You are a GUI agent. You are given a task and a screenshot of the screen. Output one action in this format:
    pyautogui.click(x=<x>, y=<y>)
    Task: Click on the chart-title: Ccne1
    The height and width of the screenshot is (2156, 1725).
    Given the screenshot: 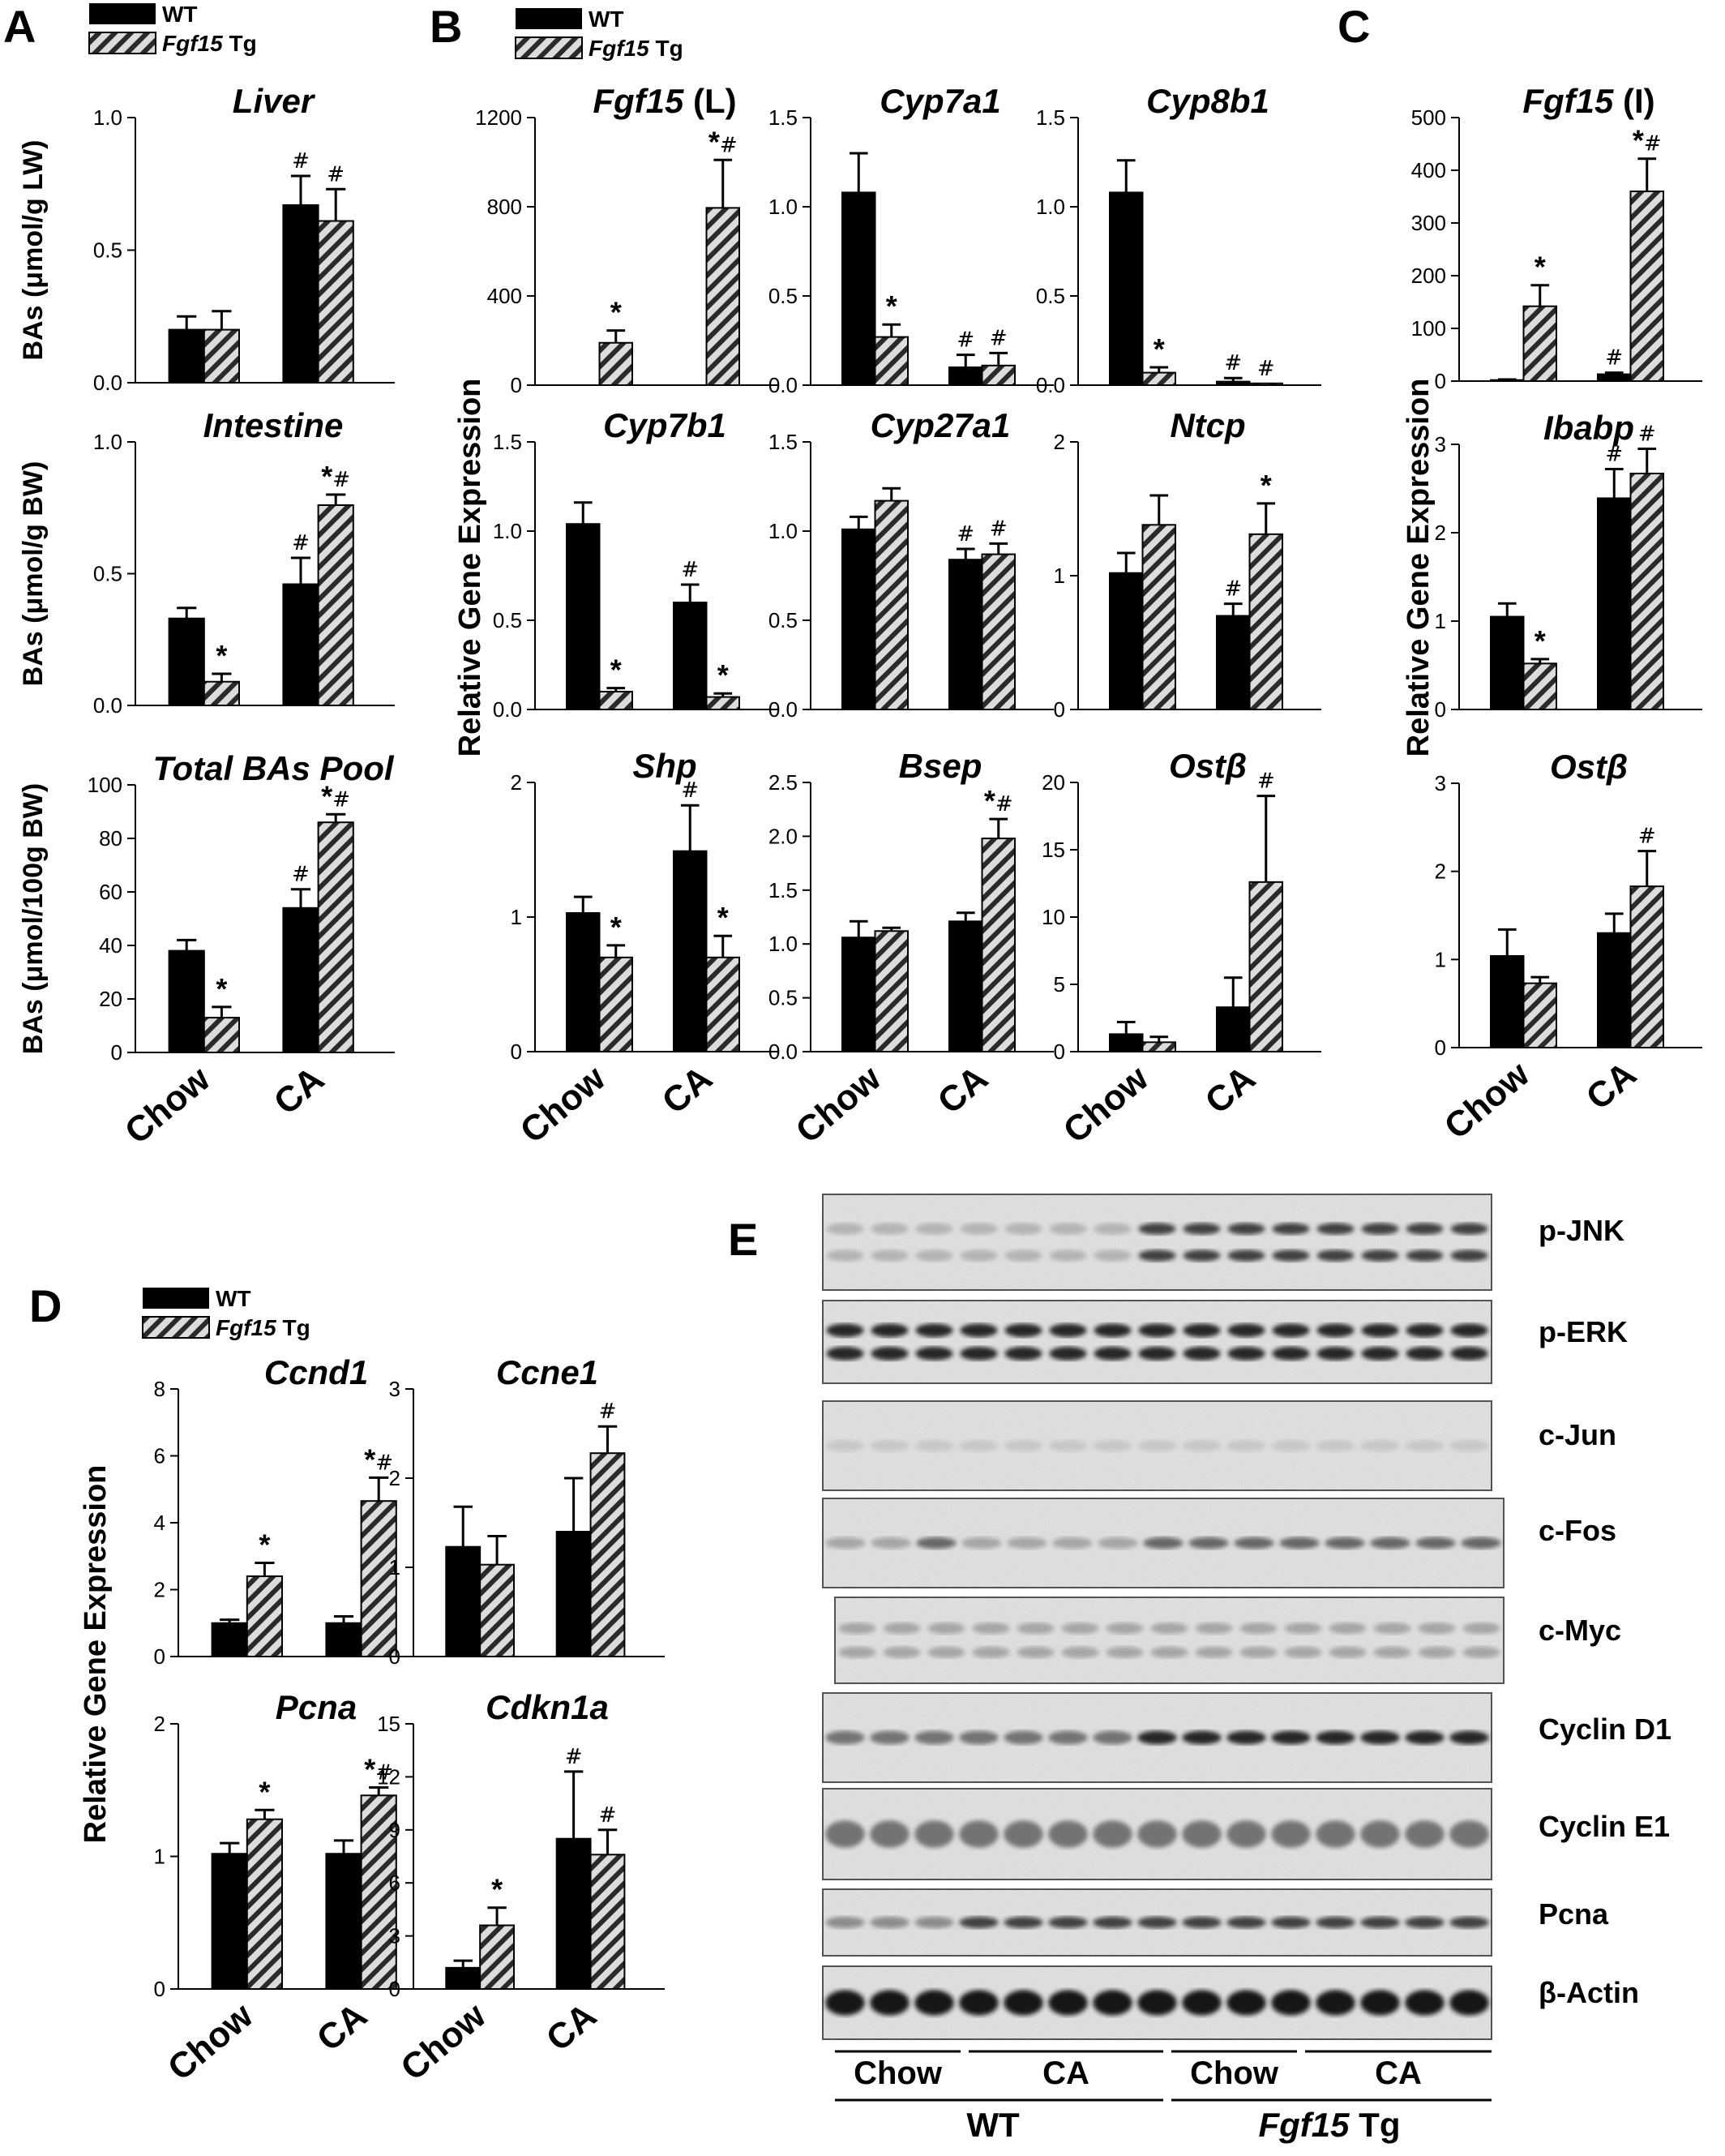 What is the action you would take?
    pyautogui.click(x=547, y=1372)
    